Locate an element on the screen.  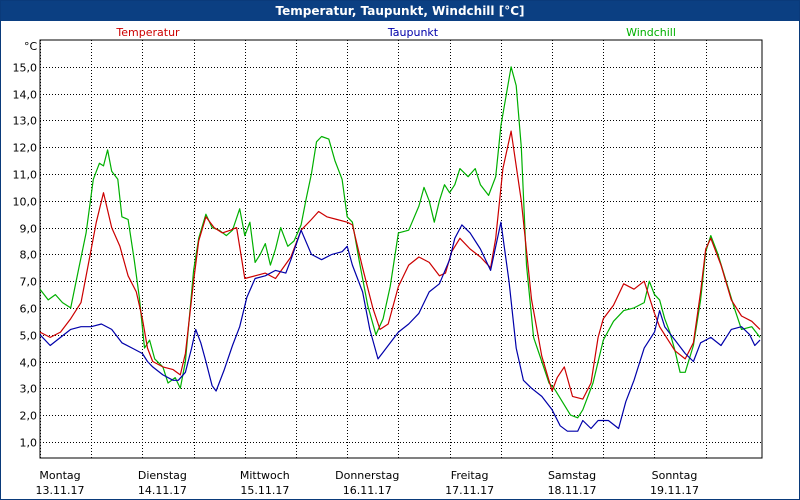
x-tick-day: Samstag is located at coordinates (572, 475).